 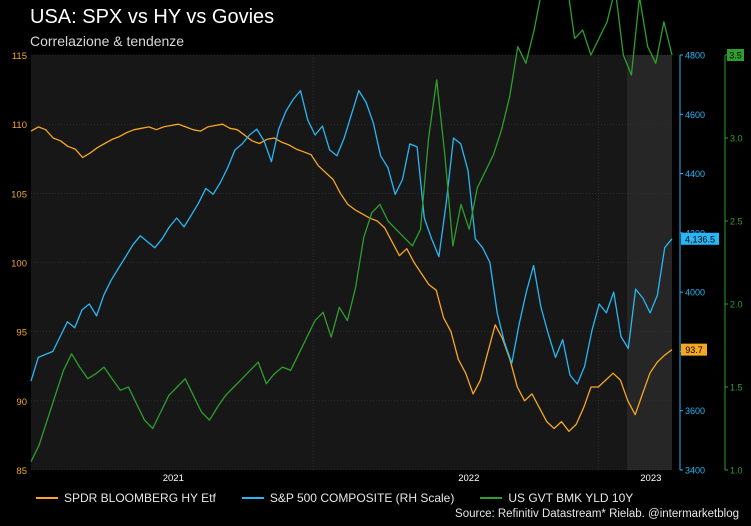 What do you see at coordinates (19, 264) in the screenshot?
I see `left-tick-label: 100` at bounding box center [19, 264].